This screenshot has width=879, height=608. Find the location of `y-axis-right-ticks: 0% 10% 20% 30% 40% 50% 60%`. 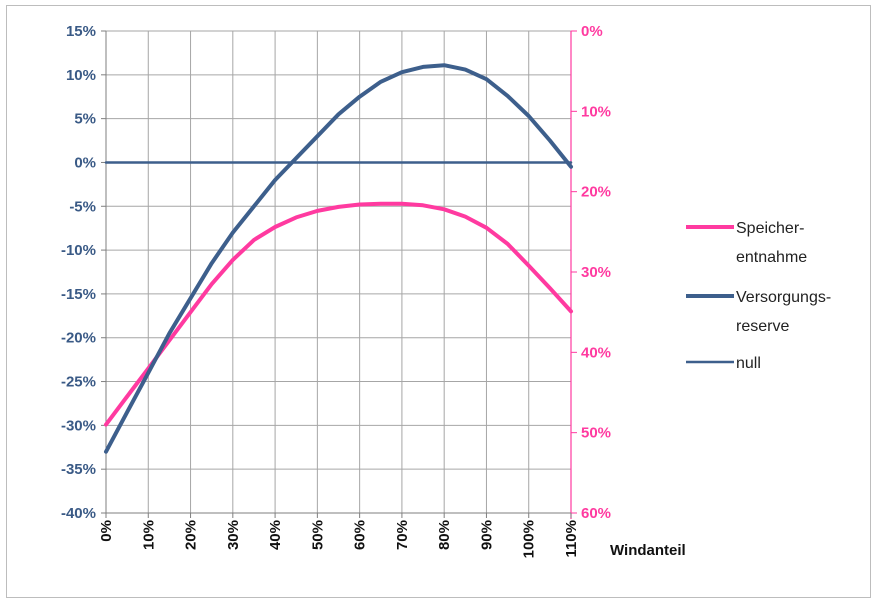

y-axis-right-ticks: 0% 10% 20% 30% 40% 50% 60% is located at coordinates (591, 272).